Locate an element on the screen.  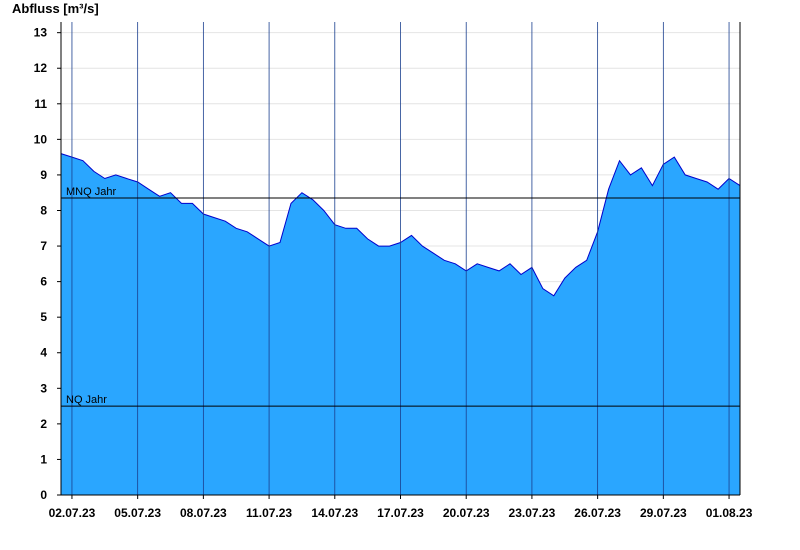
x-tick-label: 05.07.23 is located at coordinates (137, 513).